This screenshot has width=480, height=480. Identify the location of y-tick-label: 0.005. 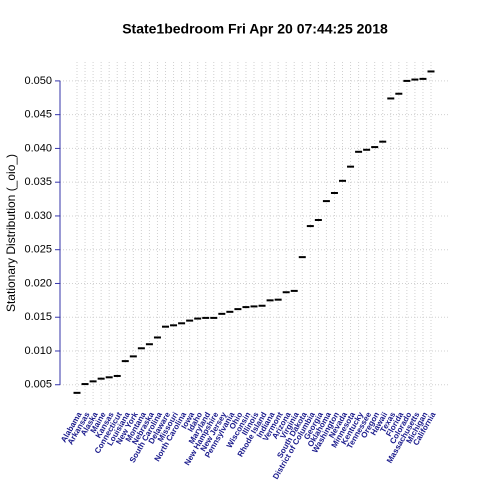
(38, 385).